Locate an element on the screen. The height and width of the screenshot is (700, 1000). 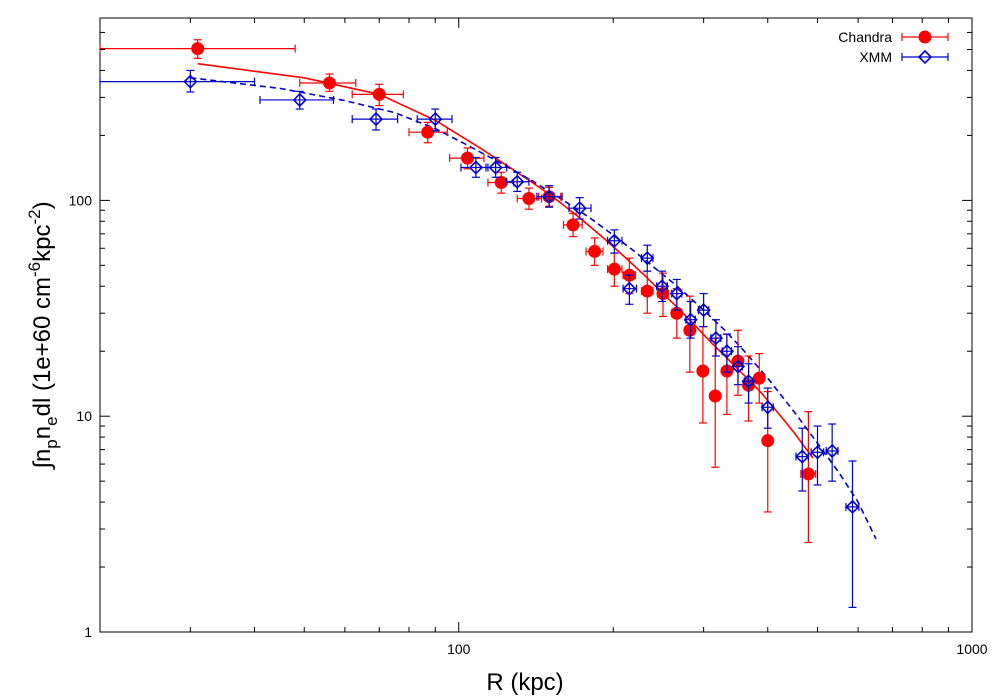
y-tick-label: 1 is located at coordinates (88, 632).